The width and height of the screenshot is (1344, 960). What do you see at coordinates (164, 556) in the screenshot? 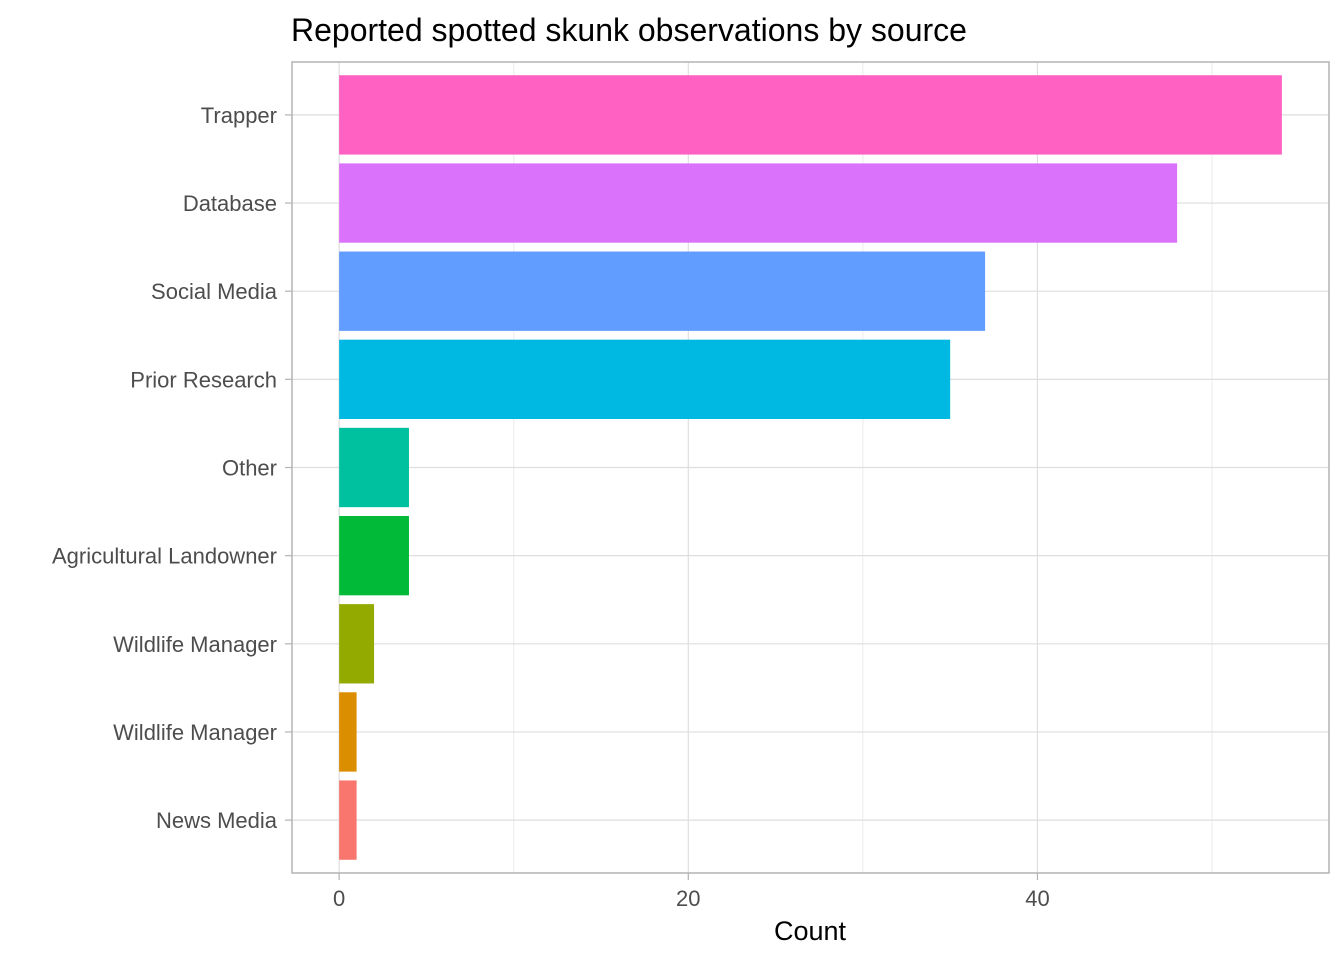
I see `y-tick-label: Agricultural Landowner` at bounding box center [164, 556].